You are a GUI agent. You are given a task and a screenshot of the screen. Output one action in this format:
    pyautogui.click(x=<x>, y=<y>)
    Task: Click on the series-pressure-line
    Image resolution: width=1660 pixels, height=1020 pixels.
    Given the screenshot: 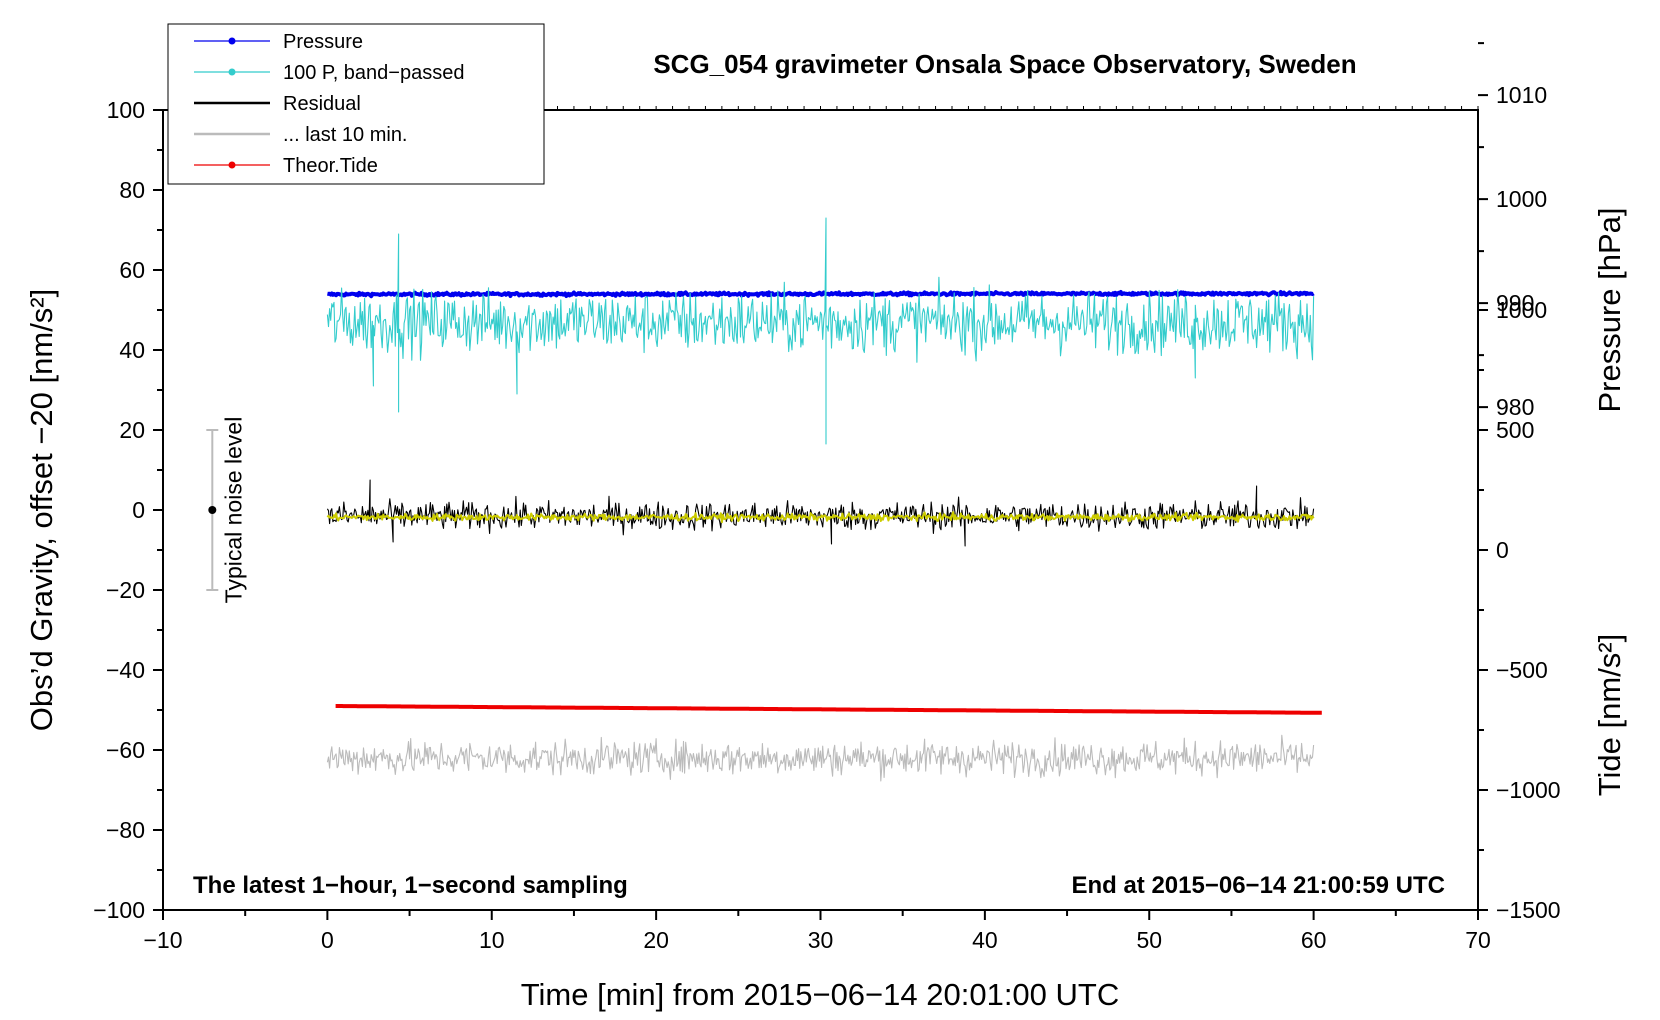 What is the action you would take?
    pyautogui.click(x=820, y=294)
    